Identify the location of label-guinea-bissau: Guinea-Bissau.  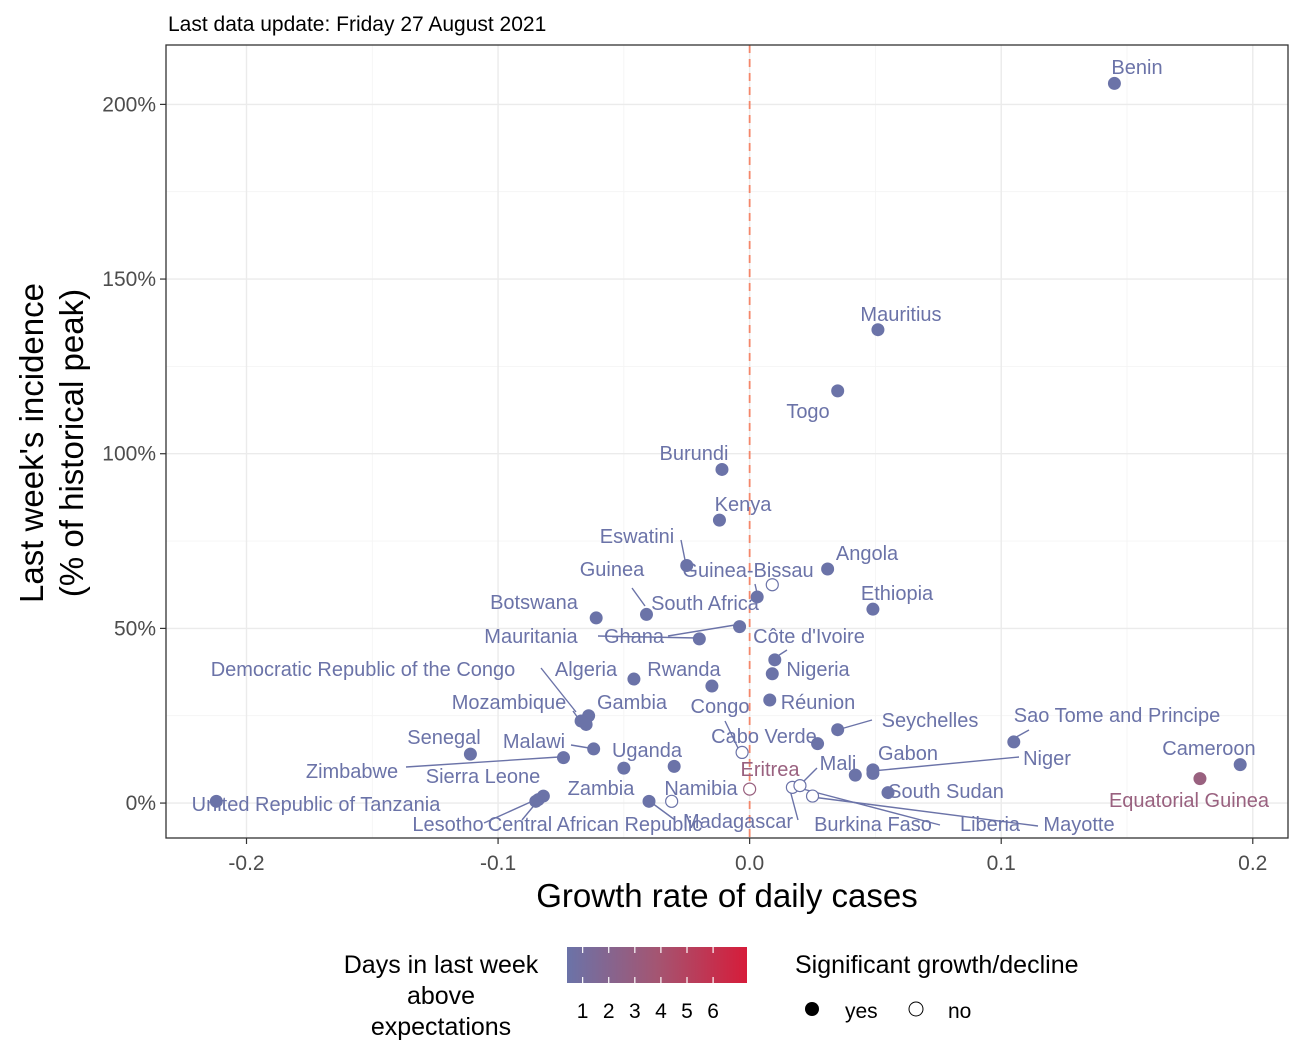
(747, 571).